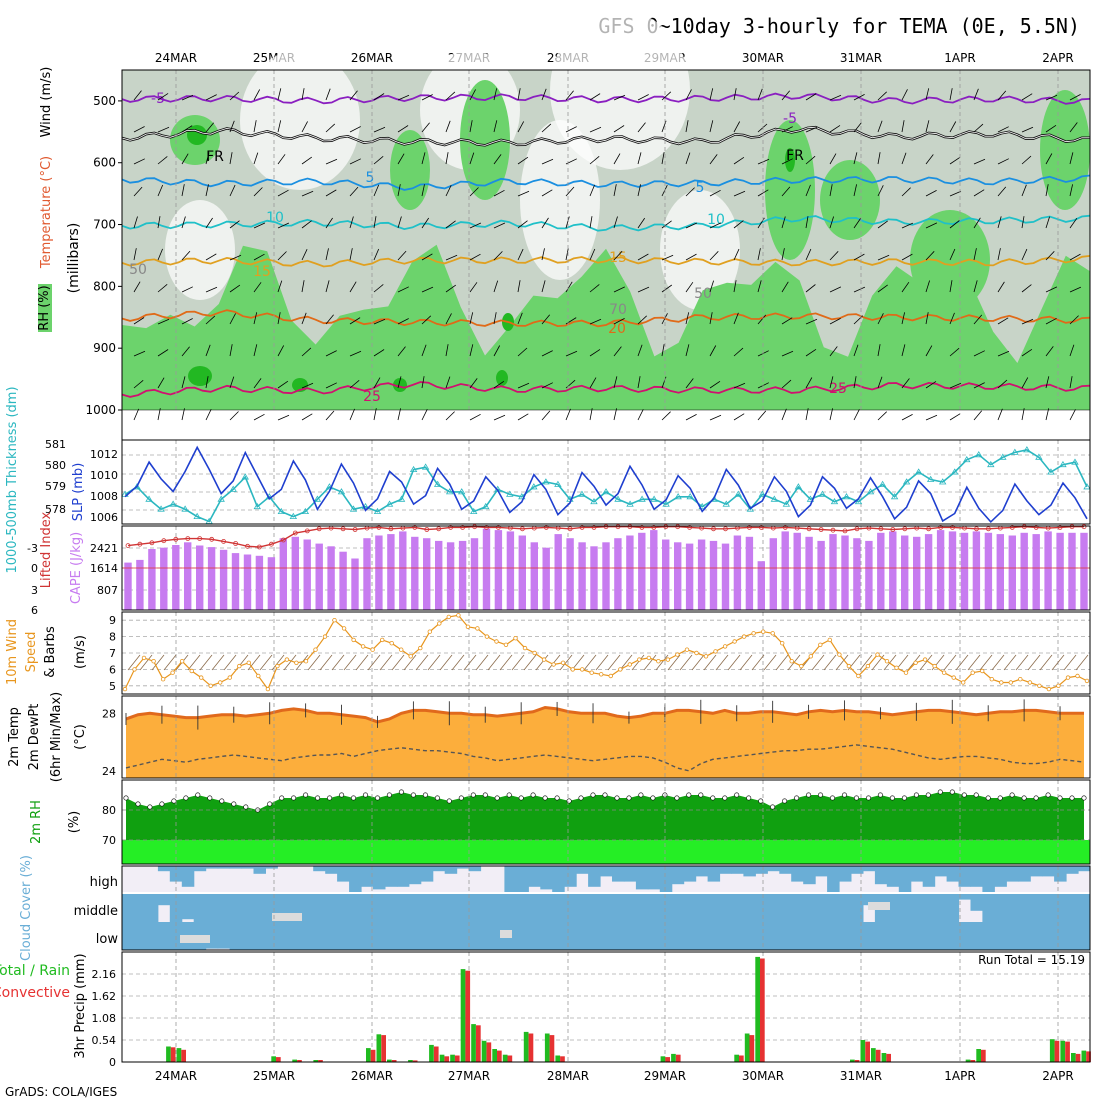  What do you see at coordinates (262, 272) in the screenshot?
I see `contour-label: 15` at bounding box center [262, 272].